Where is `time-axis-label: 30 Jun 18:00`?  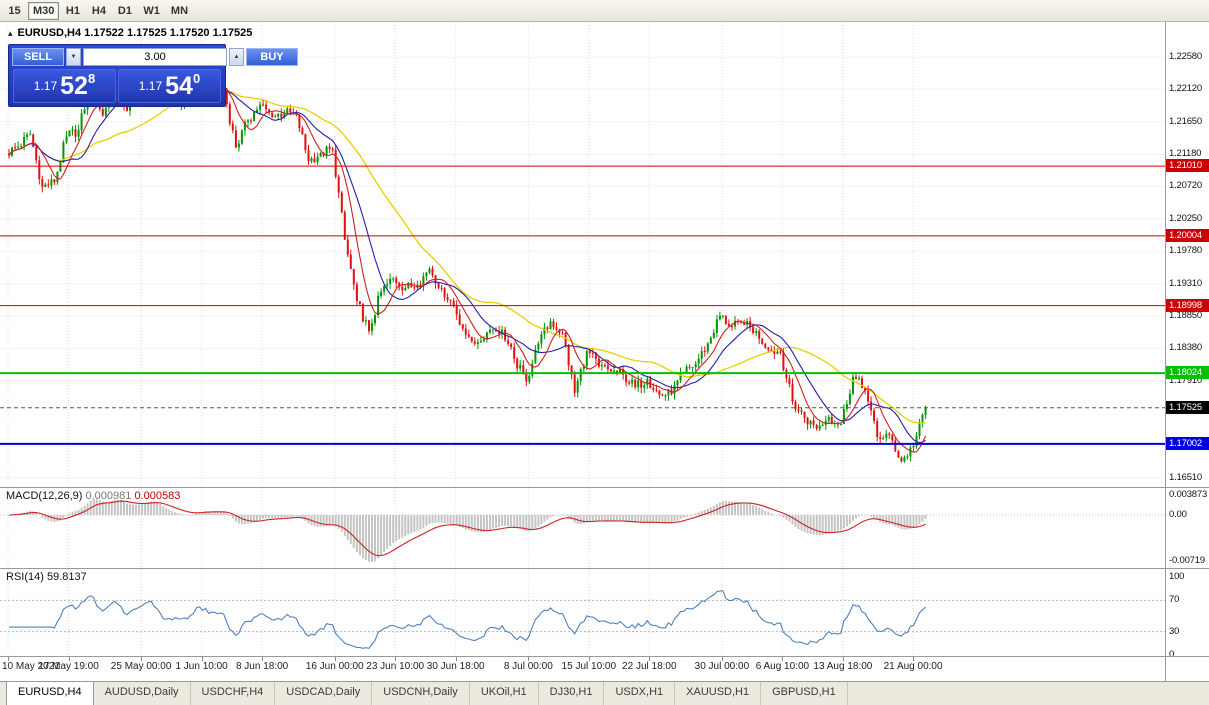 time-axis-label: 30 Jun 18:00 is located at coordinates (455, 666).